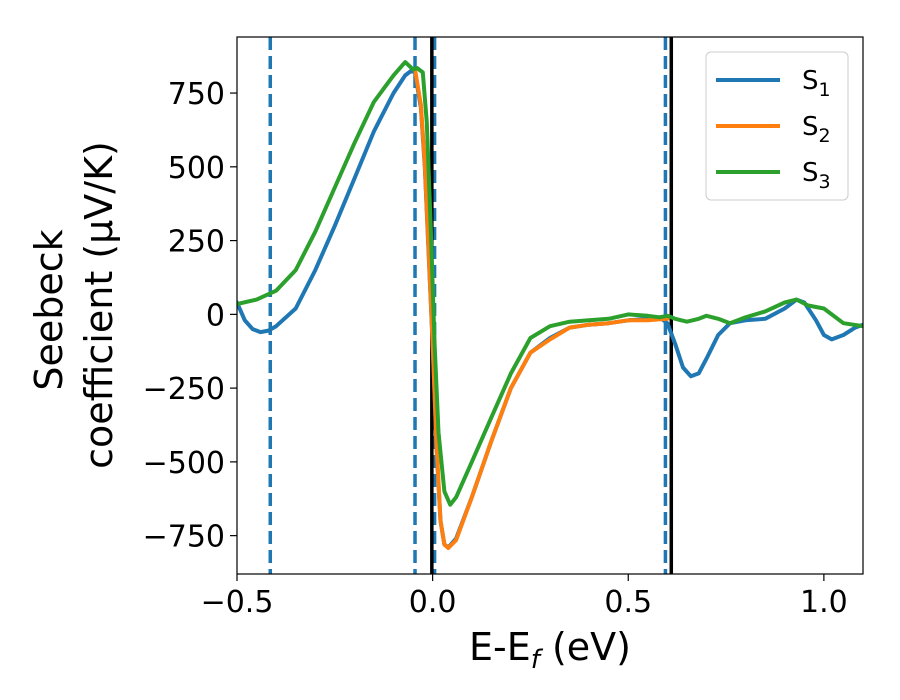  Describe the element at coordinates (184, 463) in the screenshot. I see `y-tick-label: −500` at that location.